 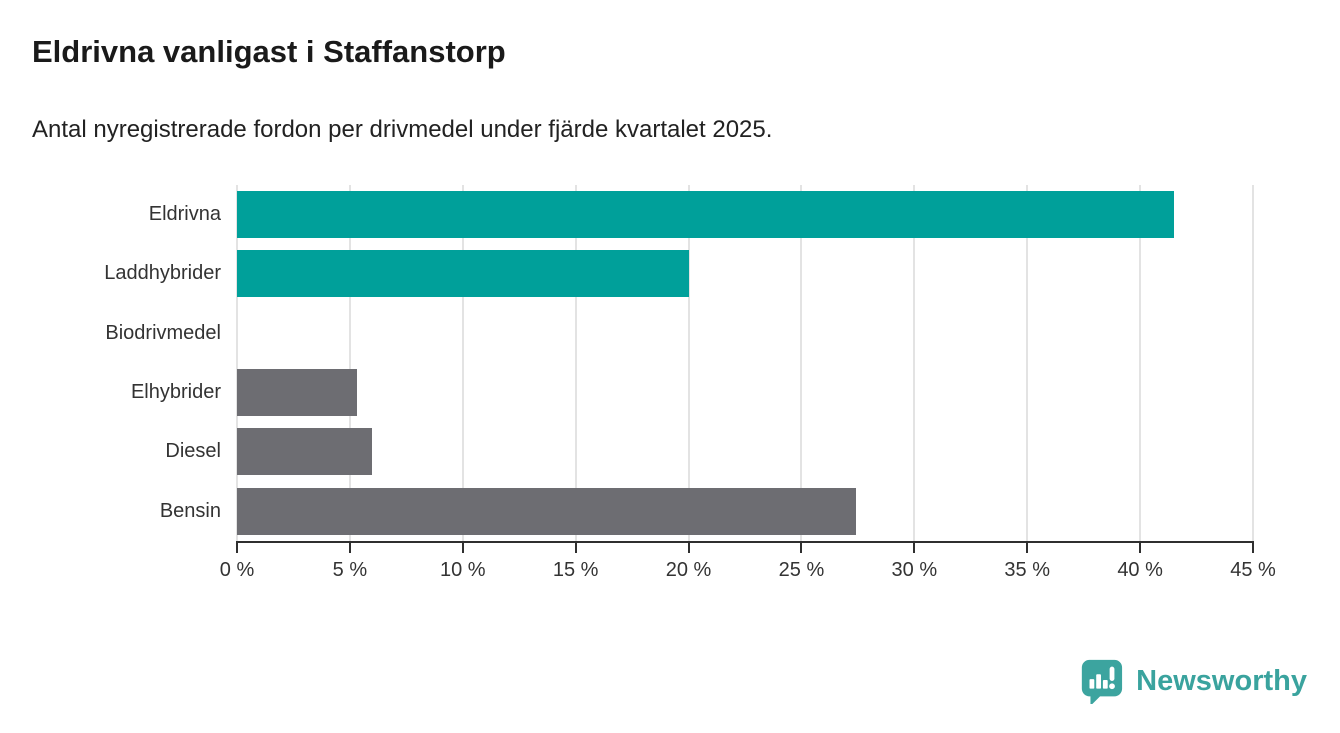 I want to click on chart-row: Eldrivna, so click(x=642, y=214).